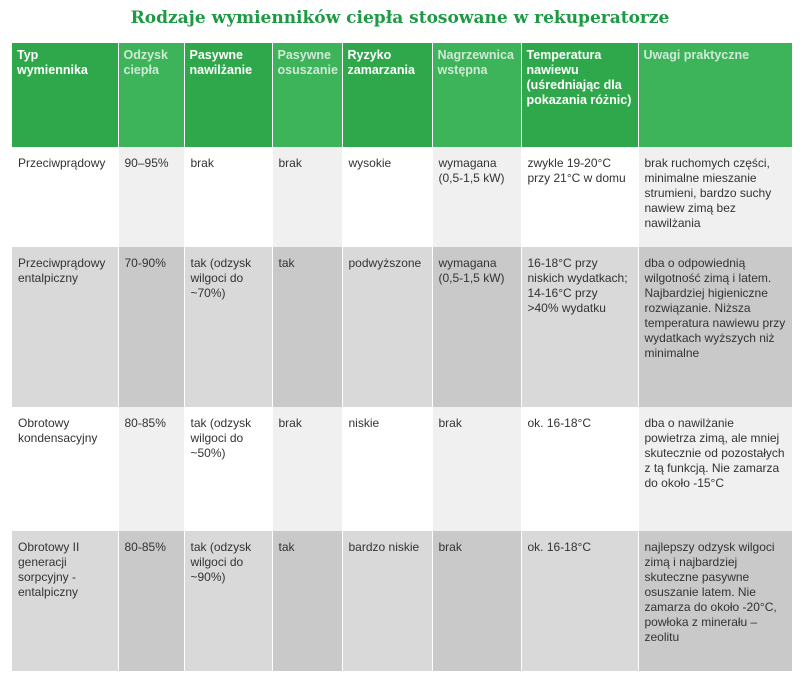 This screenshot has height=678, width=800. I want to click on header-recovery: Odzysk ciepła, so click(151, 95).